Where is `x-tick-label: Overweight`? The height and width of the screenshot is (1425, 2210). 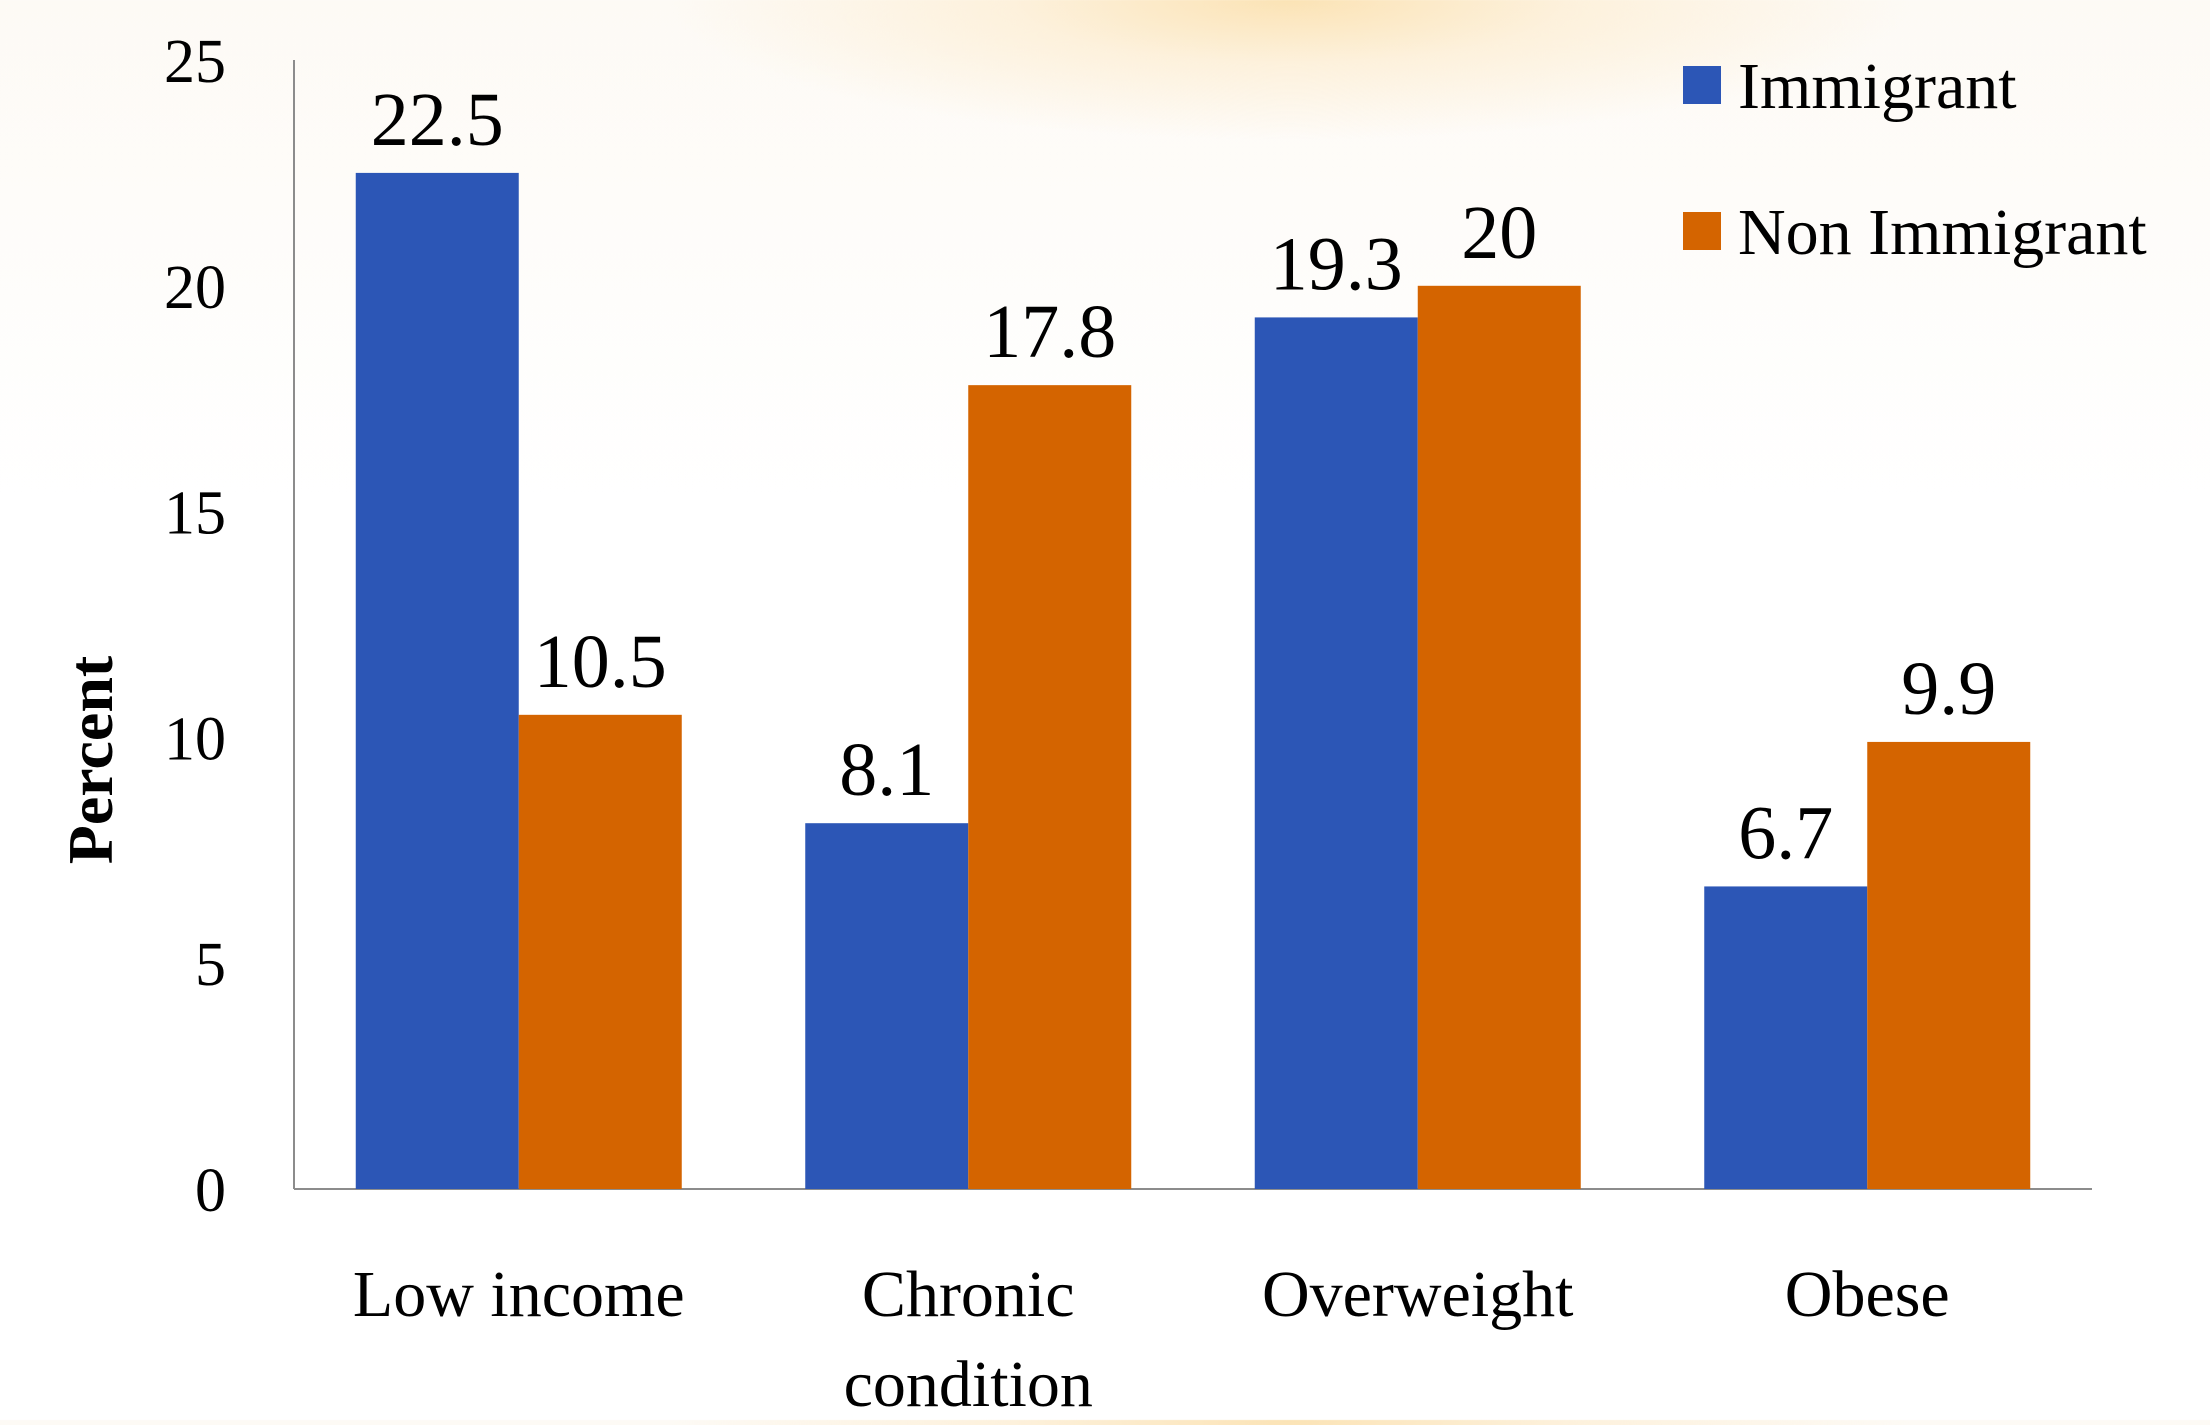 x-tick-label: Overweight is located at coordinates (1418, 1294).